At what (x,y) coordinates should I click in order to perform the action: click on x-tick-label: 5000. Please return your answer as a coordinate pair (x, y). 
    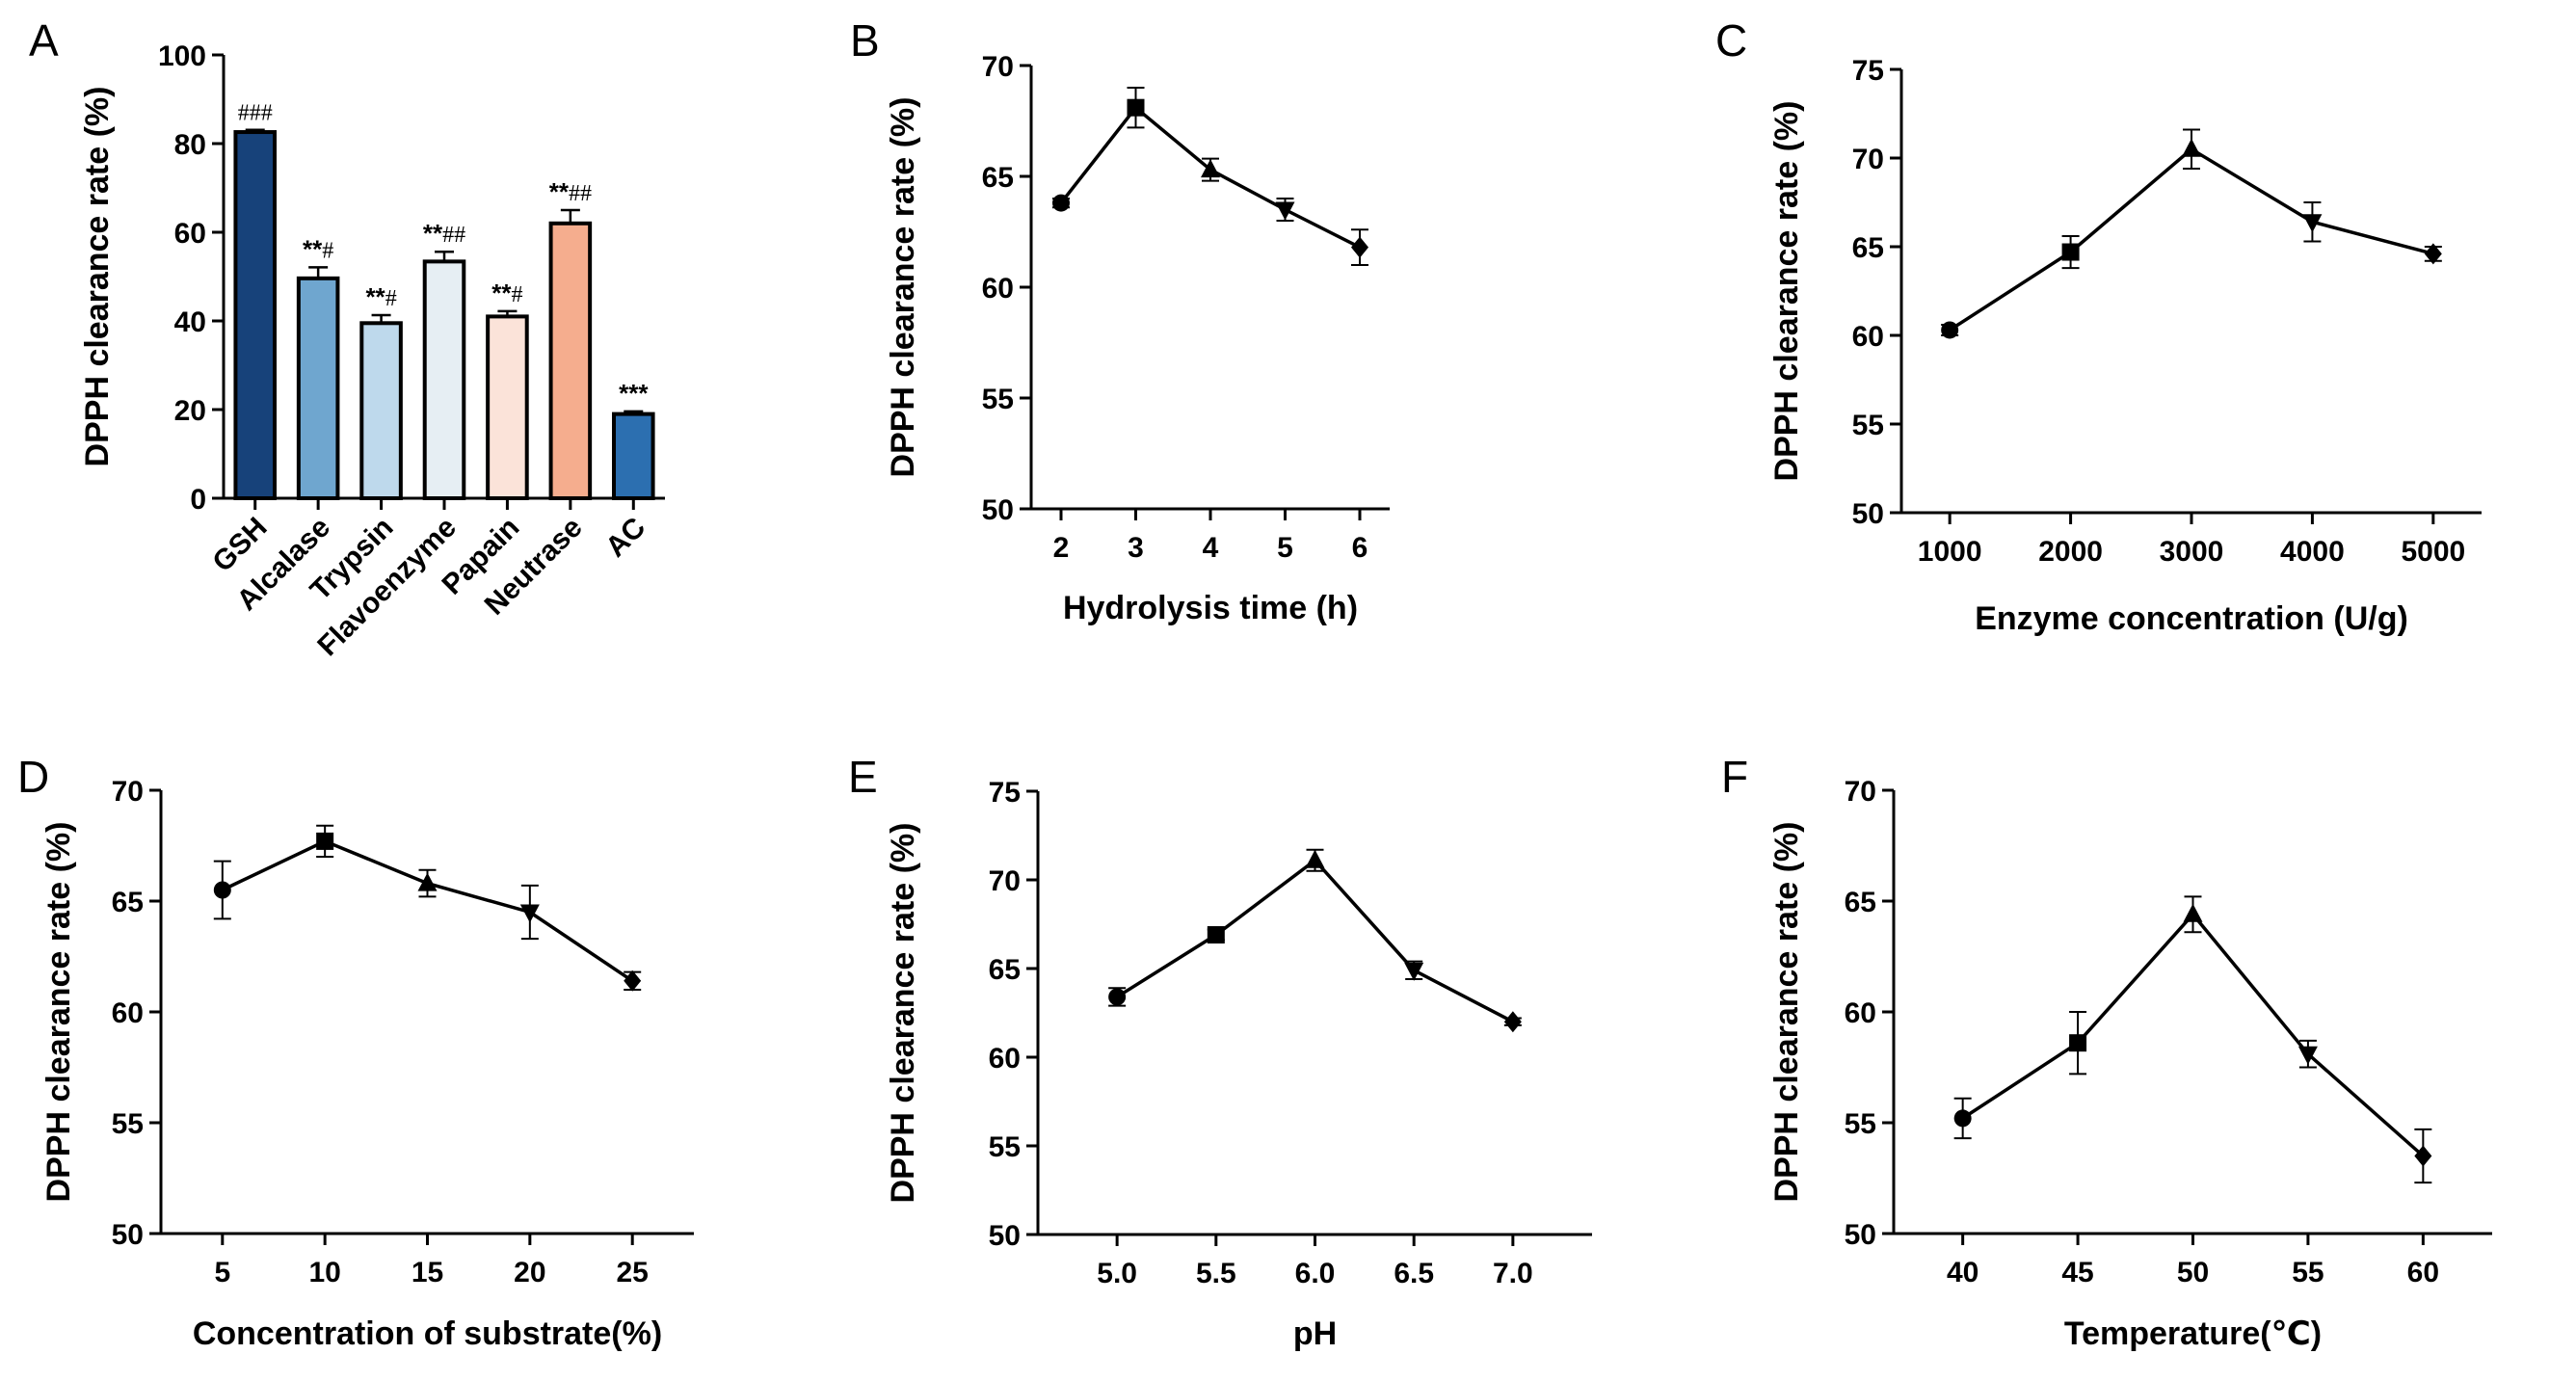
    Looking at the image, I should click on (2433, 552).